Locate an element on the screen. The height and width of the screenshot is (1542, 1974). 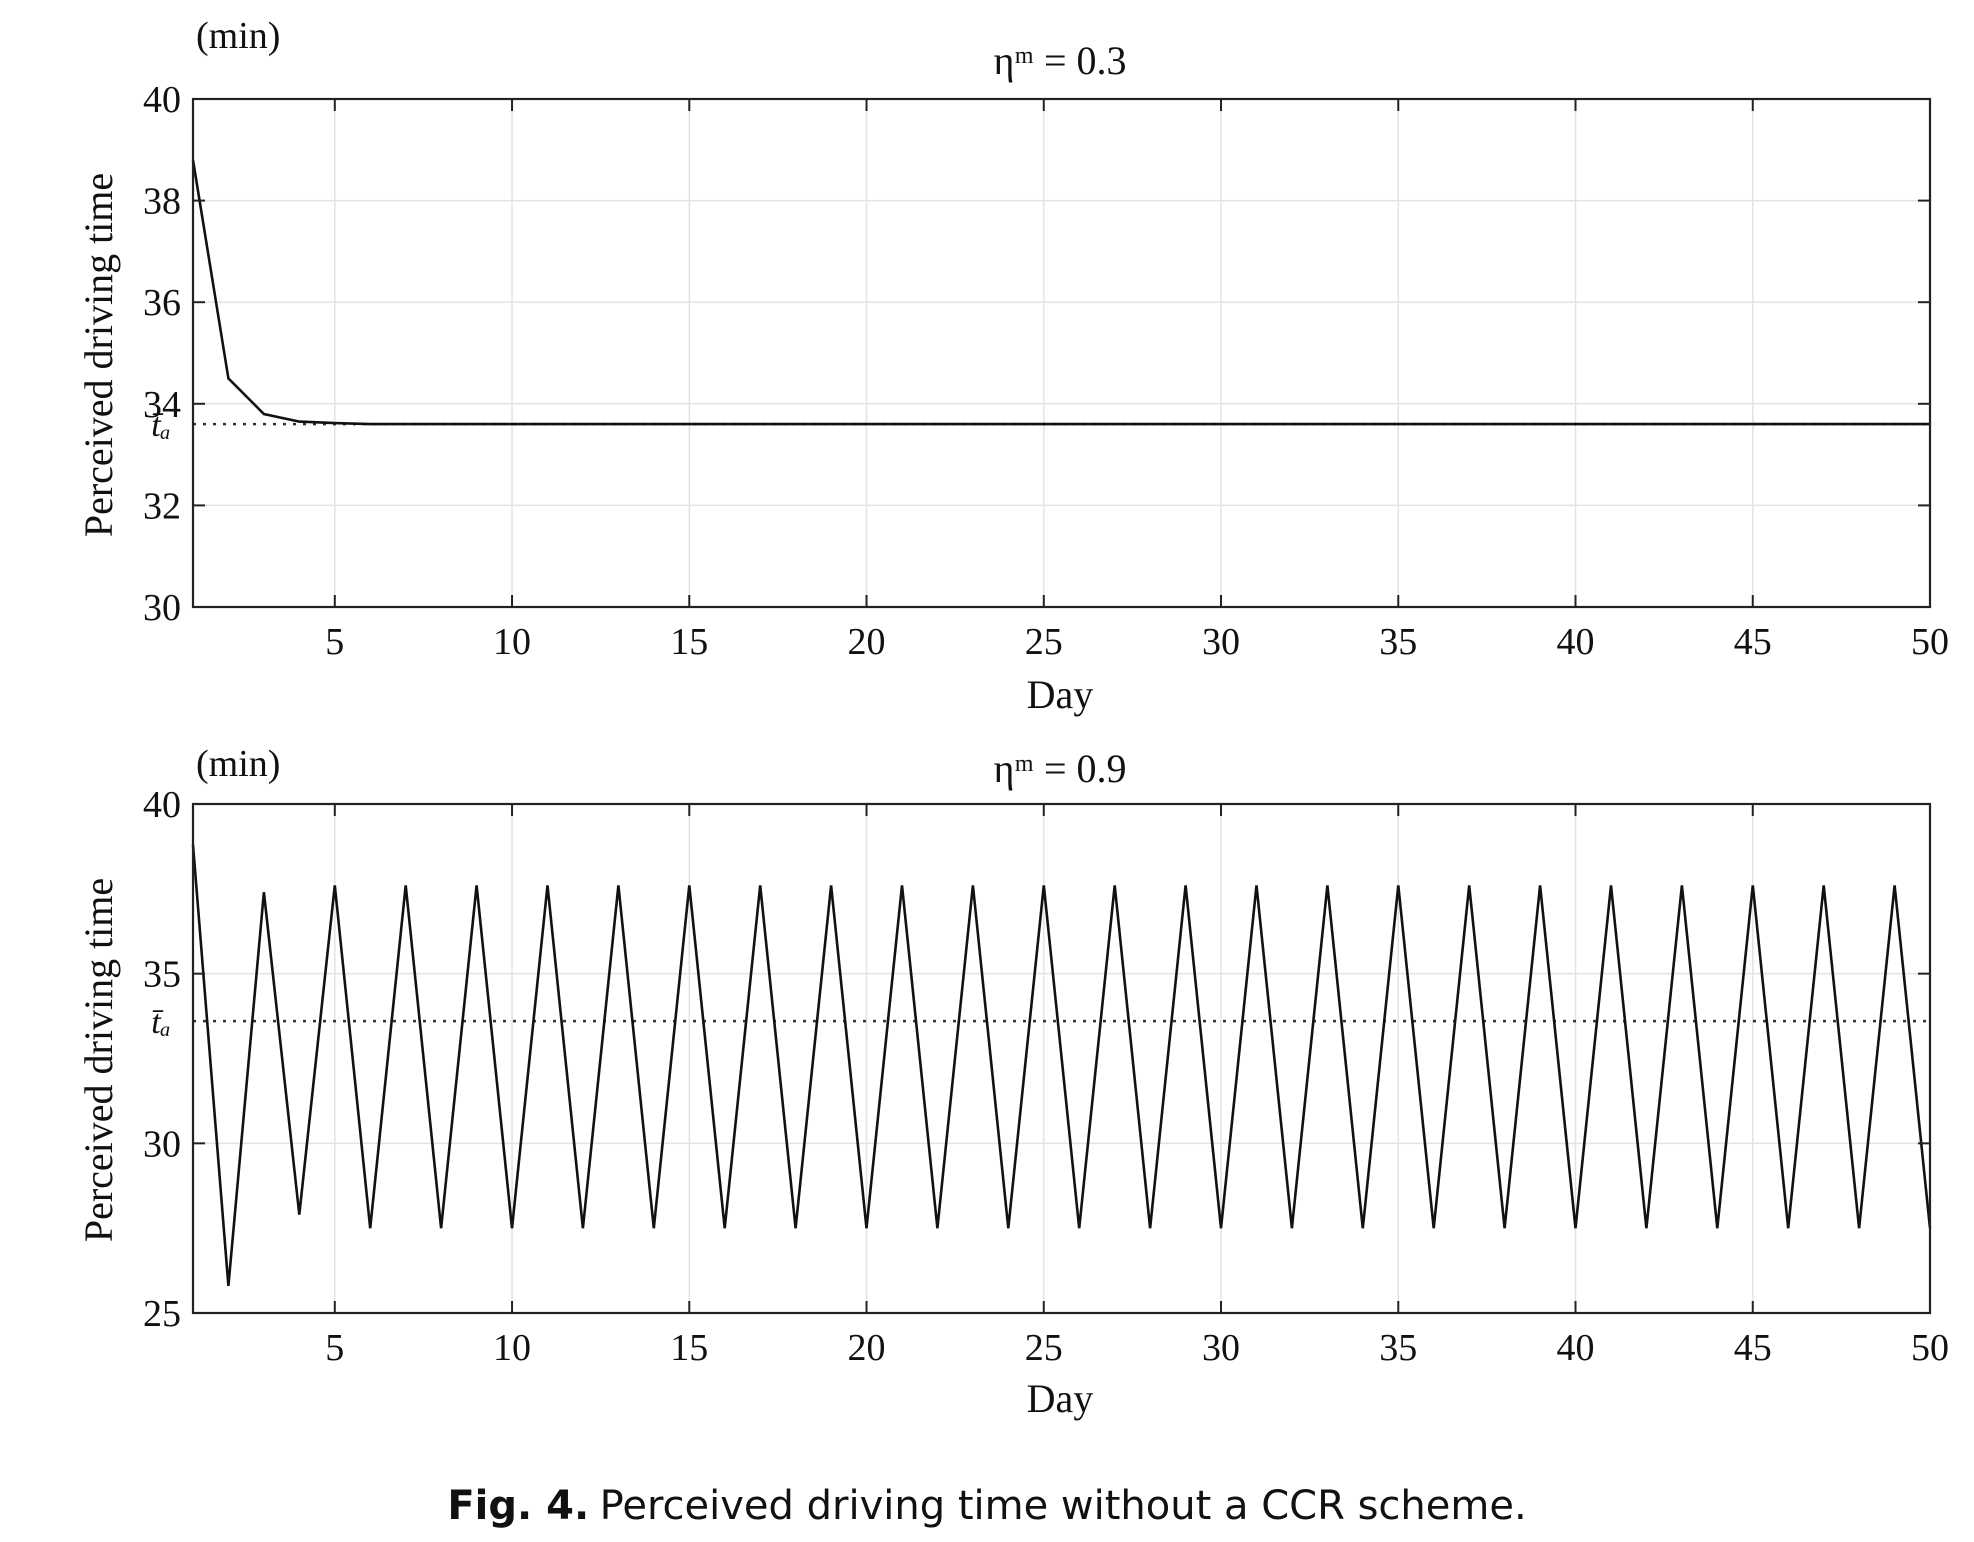
caption-label: Fig. 4. is located at coordinates (518, 1506).